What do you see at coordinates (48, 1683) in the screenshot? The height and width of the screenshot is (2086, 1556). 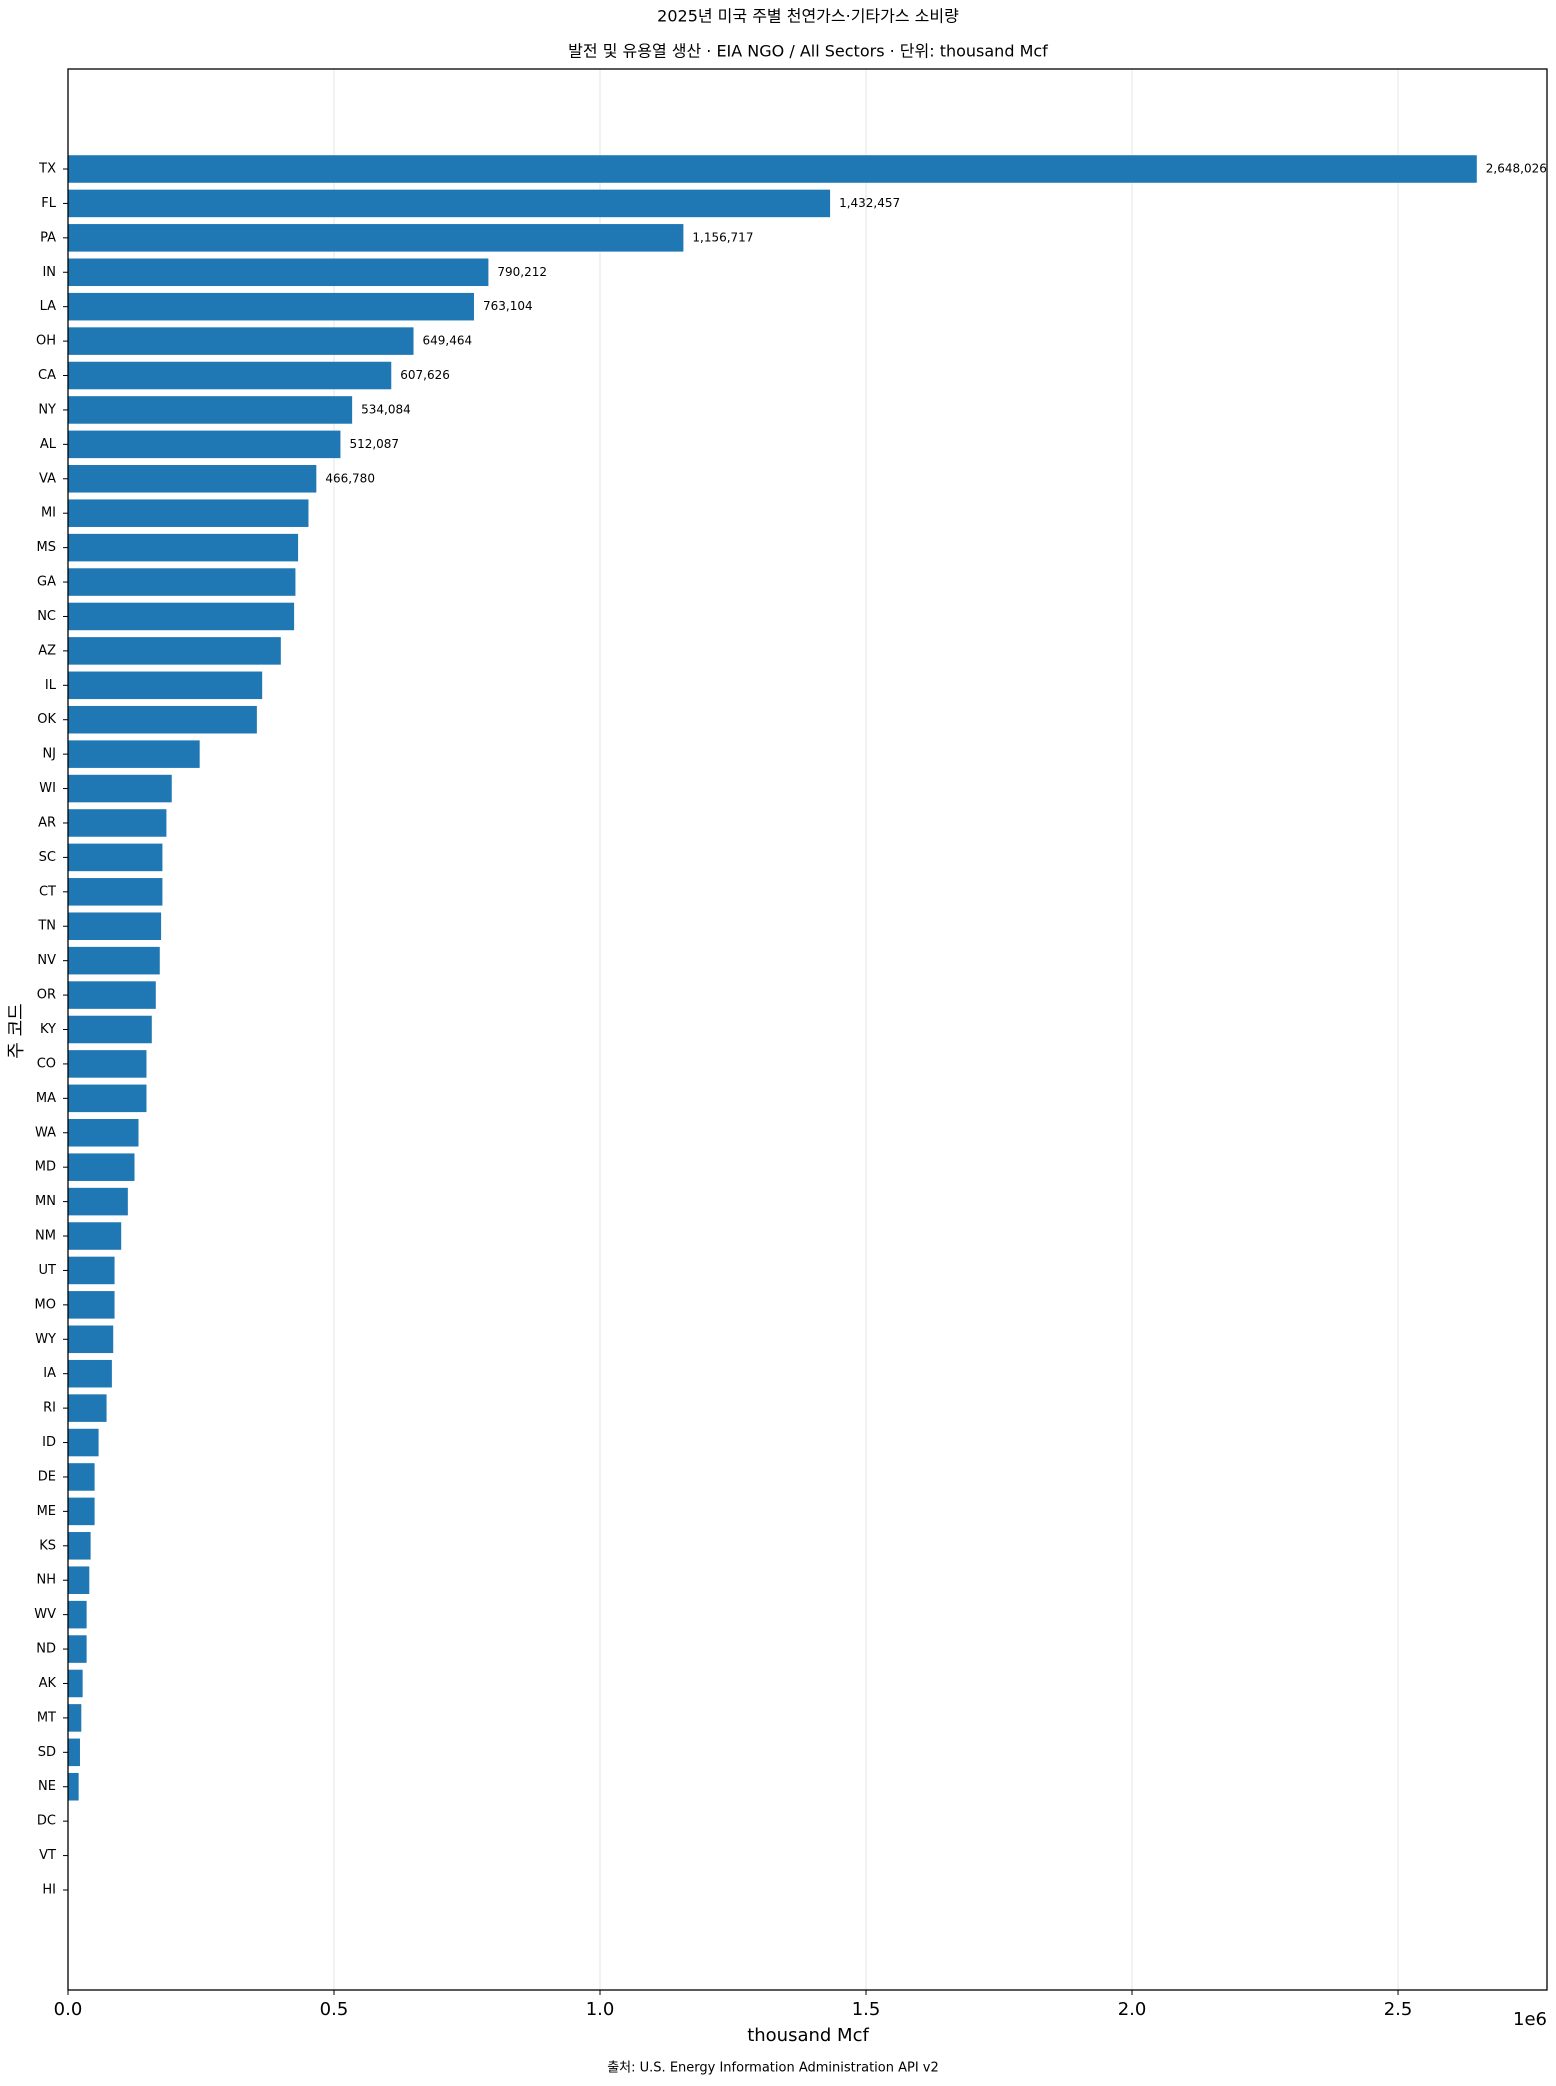 I see `y-tick-label: AK` at bounding box center [48, 1683].